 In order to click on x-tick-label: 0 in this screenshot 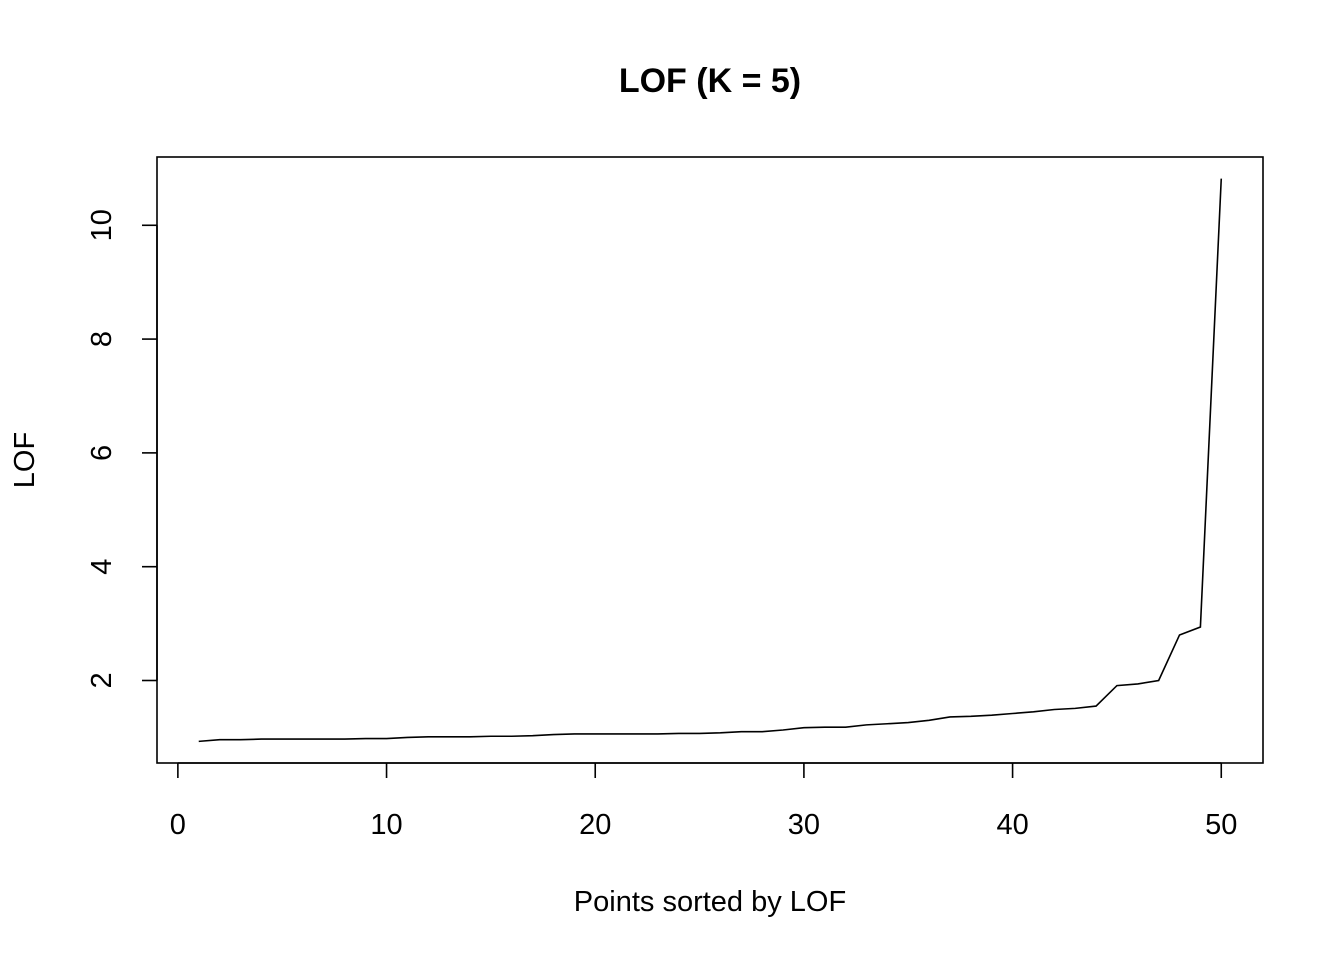, I will do `click(178, 825)`.